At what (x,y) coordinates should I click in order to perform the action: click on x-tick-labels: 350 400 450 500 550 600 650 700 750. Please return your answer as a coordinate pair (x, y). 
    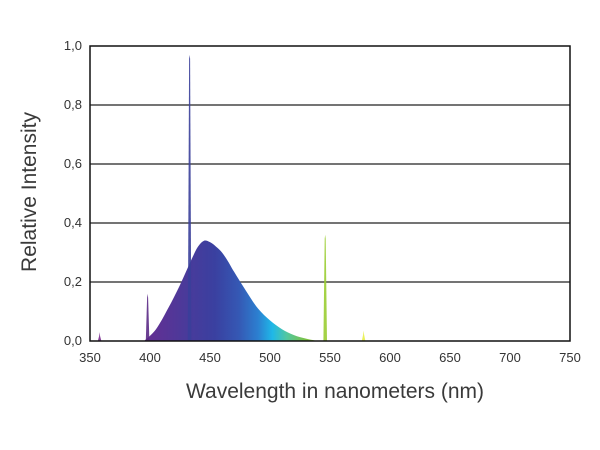
    Looking at the image, I should click on (330, 357).